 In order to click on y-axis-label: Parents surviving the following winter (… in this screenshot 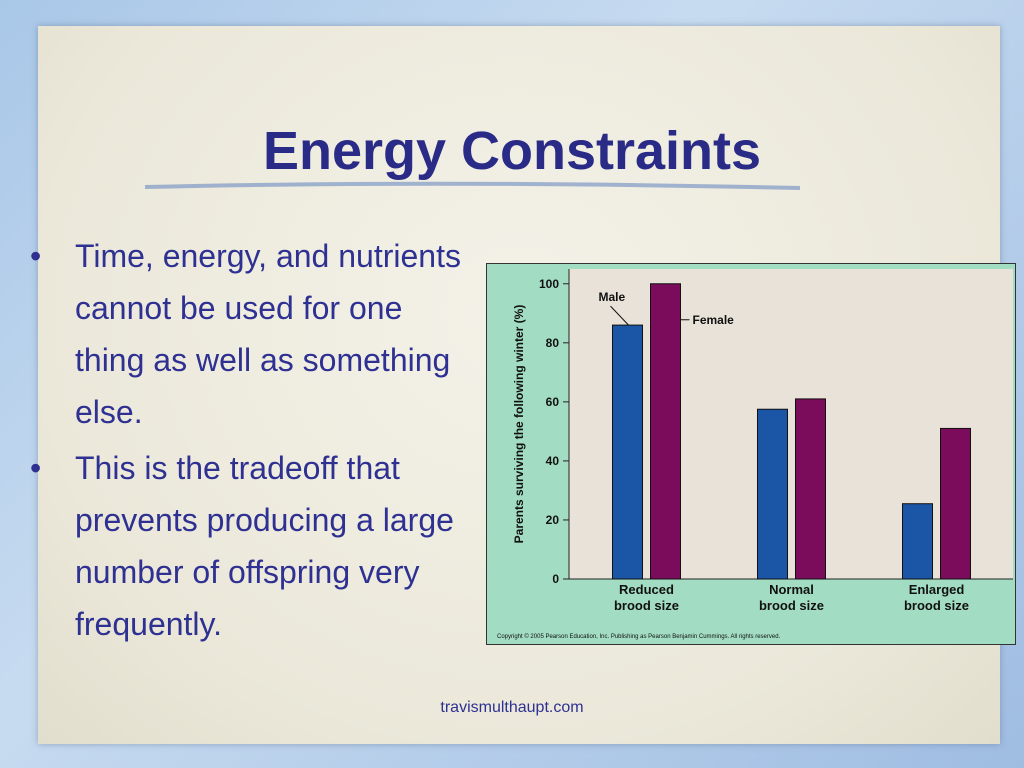, I will do `click(519, 424)`.